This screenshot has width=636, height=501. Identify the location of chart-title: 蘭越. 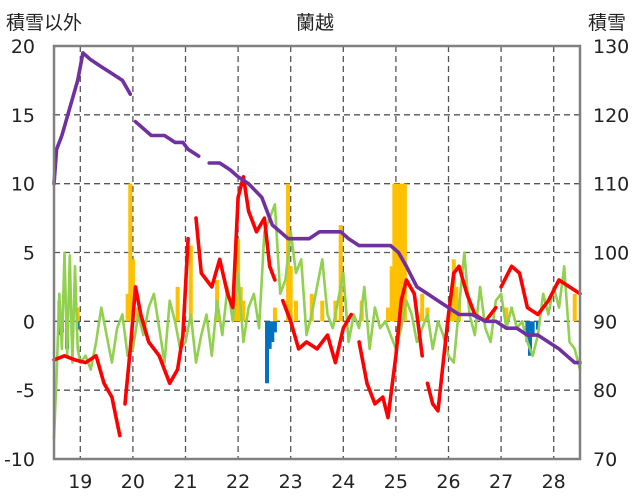
(315, 23).